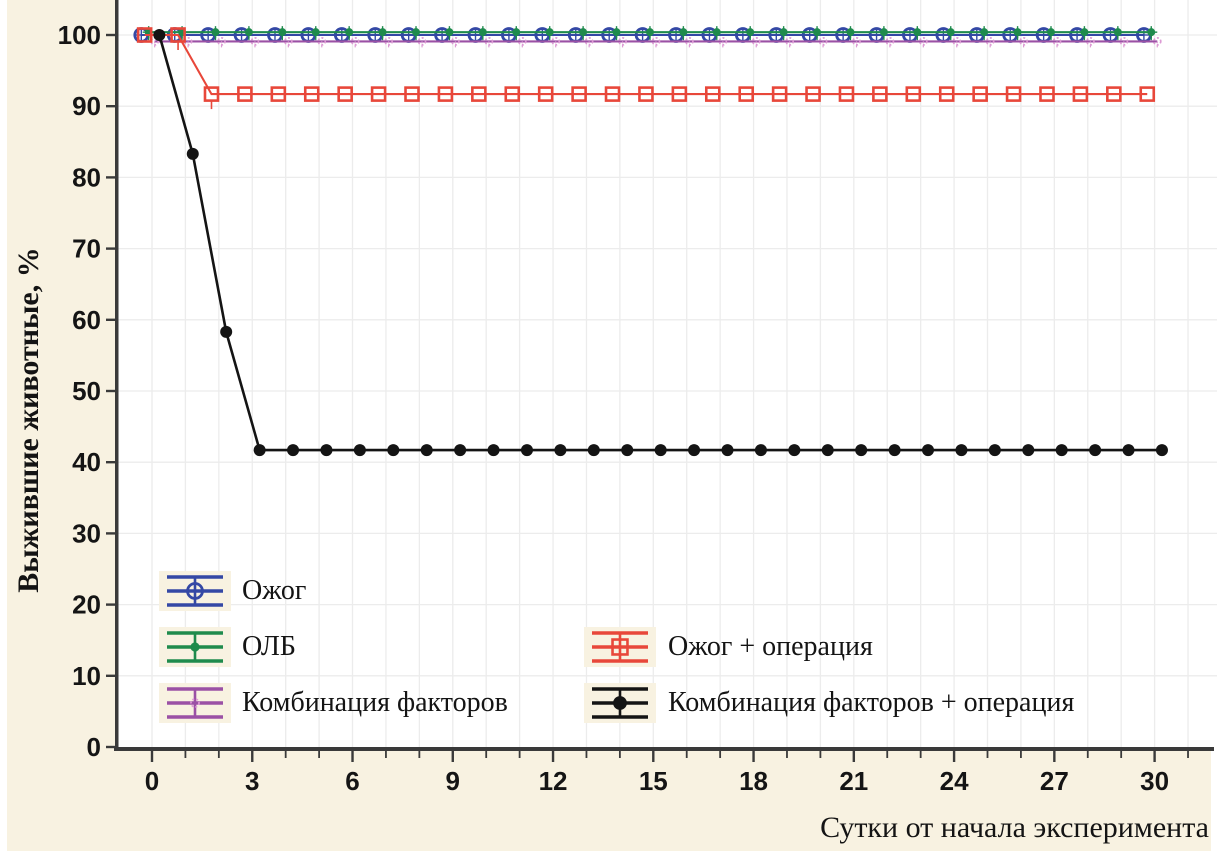 The height and width of the screenshot is (866, 1217). What do you see at coordinates (86, 106) in the screenshot?
I see `svg-text: 90` at bounding box center [86, 106].